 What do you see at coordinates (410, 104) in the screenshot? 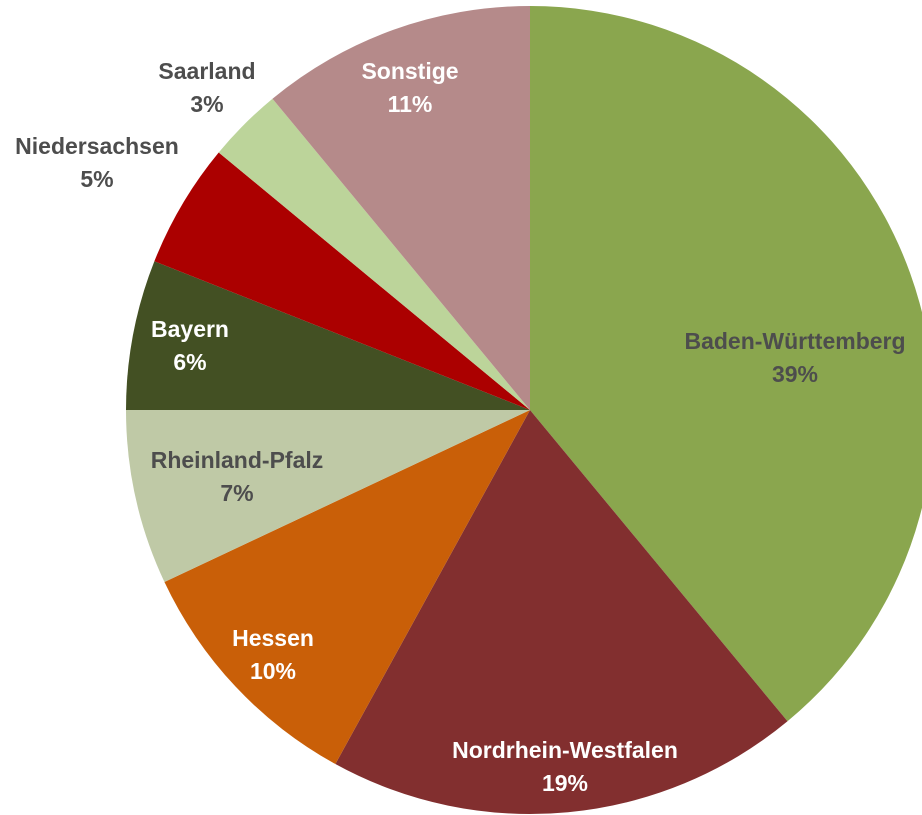
I see `slice-value-label: 11%` at bounding box center [410, 104].